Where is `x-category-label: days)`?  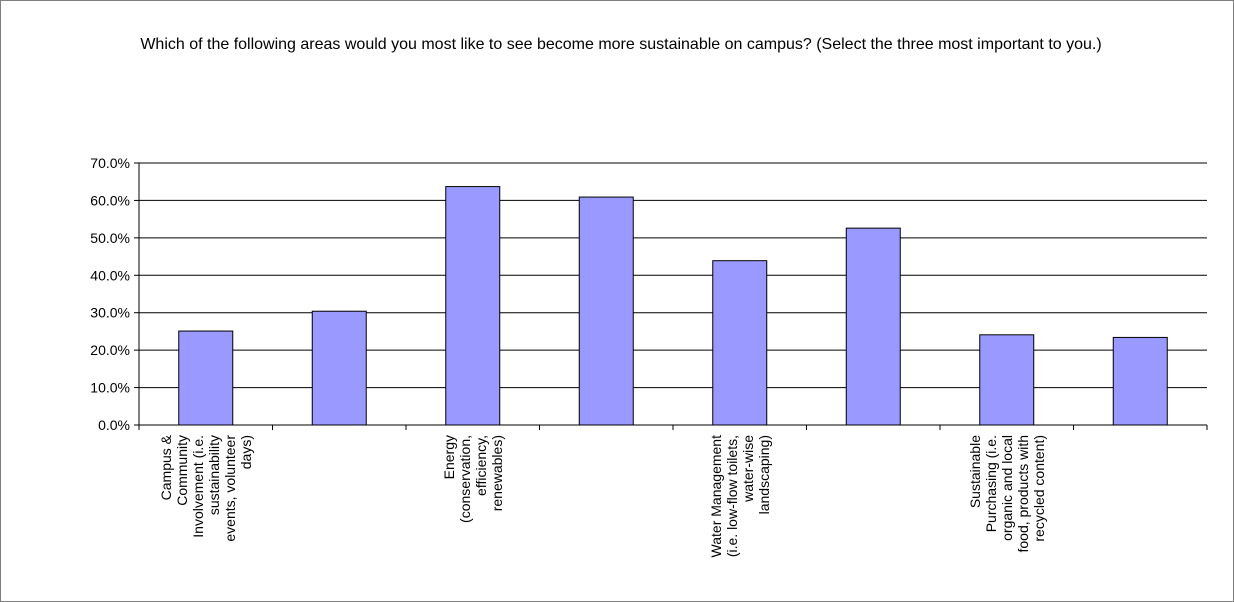 x-category-label: days) is located at coordinates (246, 452).